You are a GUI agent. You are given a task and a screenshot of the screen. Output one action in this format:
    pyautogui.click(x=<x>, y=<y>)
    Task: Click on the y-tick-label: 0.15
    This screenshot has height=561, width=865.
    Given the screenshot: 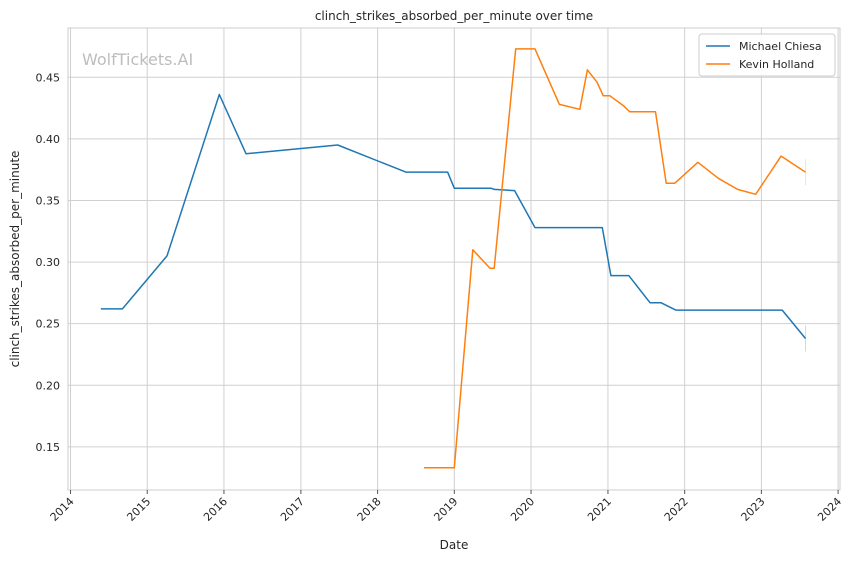 What is the action you would take?
    pyautogui.click(x=48, y=447)
    